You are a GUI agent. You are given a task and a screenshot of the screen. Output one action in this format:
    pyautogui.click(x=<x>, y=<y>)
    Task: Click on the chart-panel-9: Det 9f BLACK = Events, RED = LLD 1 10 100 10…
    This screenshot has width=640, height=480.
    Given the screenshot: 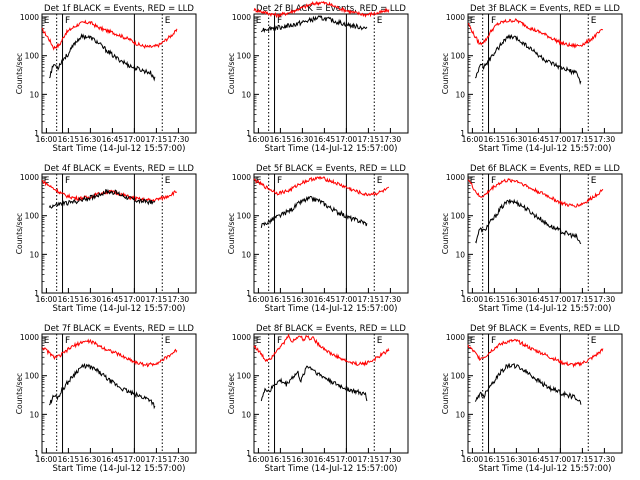 What is the action you would take?
    pyautogui.click(x=532, y=399)
    